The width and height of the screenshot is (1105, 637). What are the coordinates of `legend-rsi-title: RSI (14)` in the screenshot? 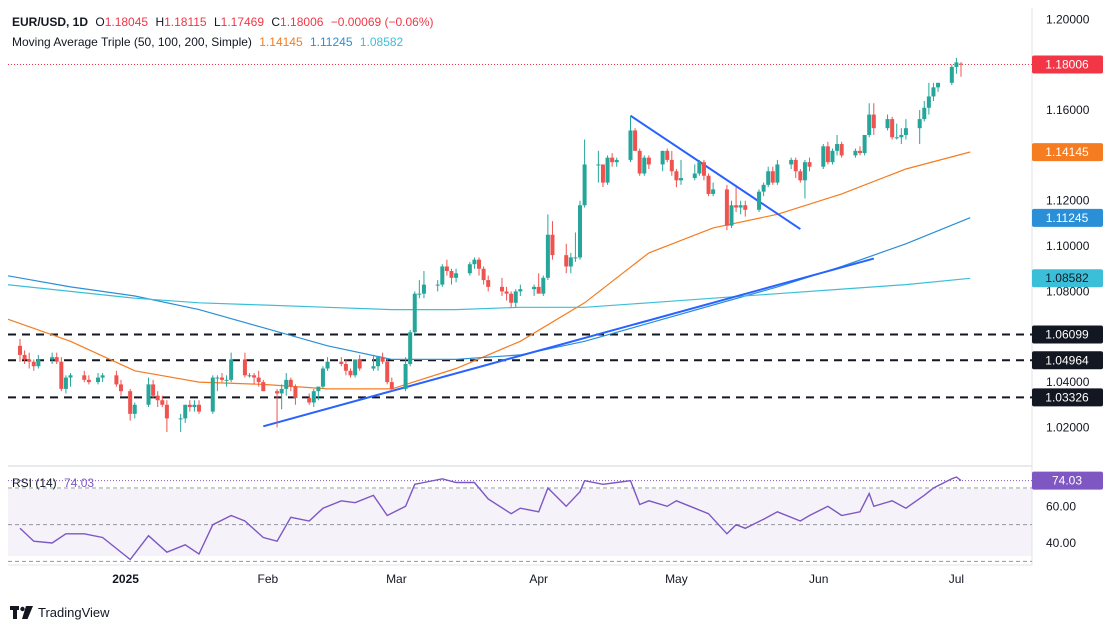 It's located at (34, 483).